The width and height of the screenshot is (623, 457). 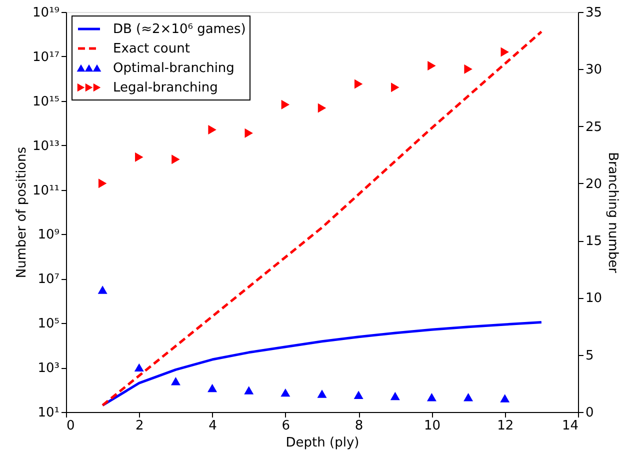 I want to click on x-tick-label: 4, so click(x=212, y=426).